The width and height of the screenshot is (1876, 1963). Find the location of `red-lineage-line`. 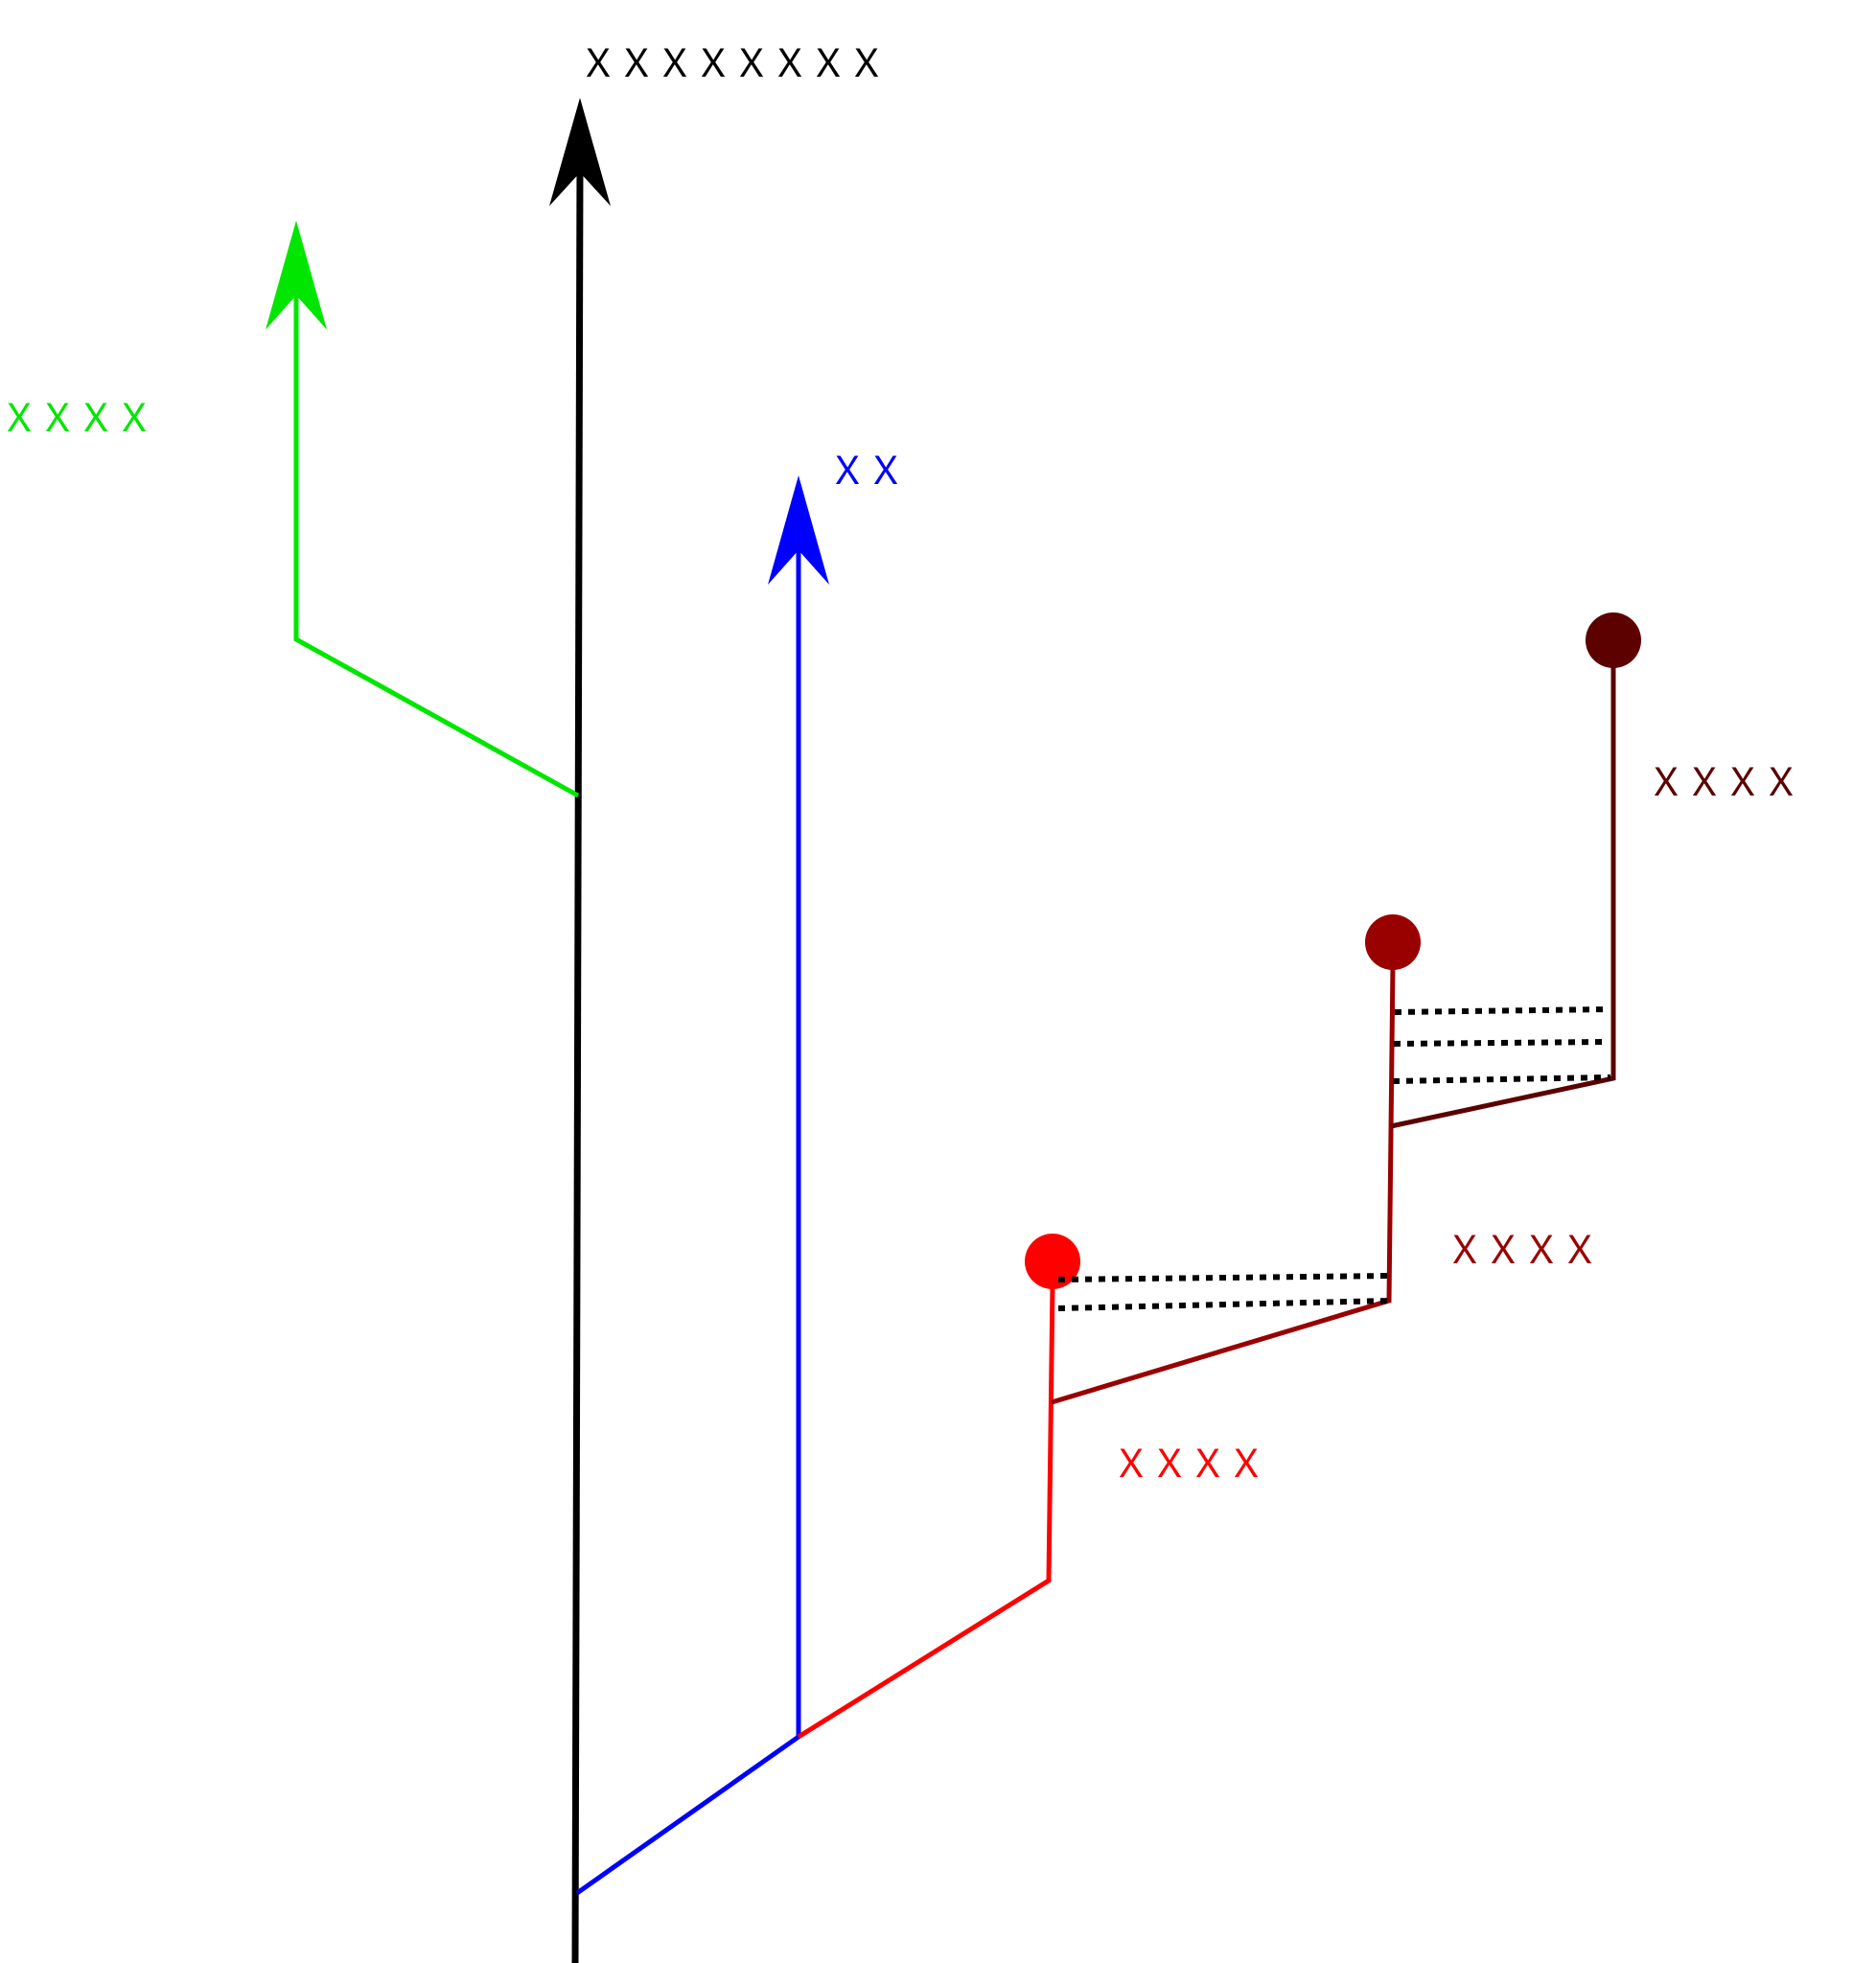

red-lineage-line is located at coordinates (926, 1511).